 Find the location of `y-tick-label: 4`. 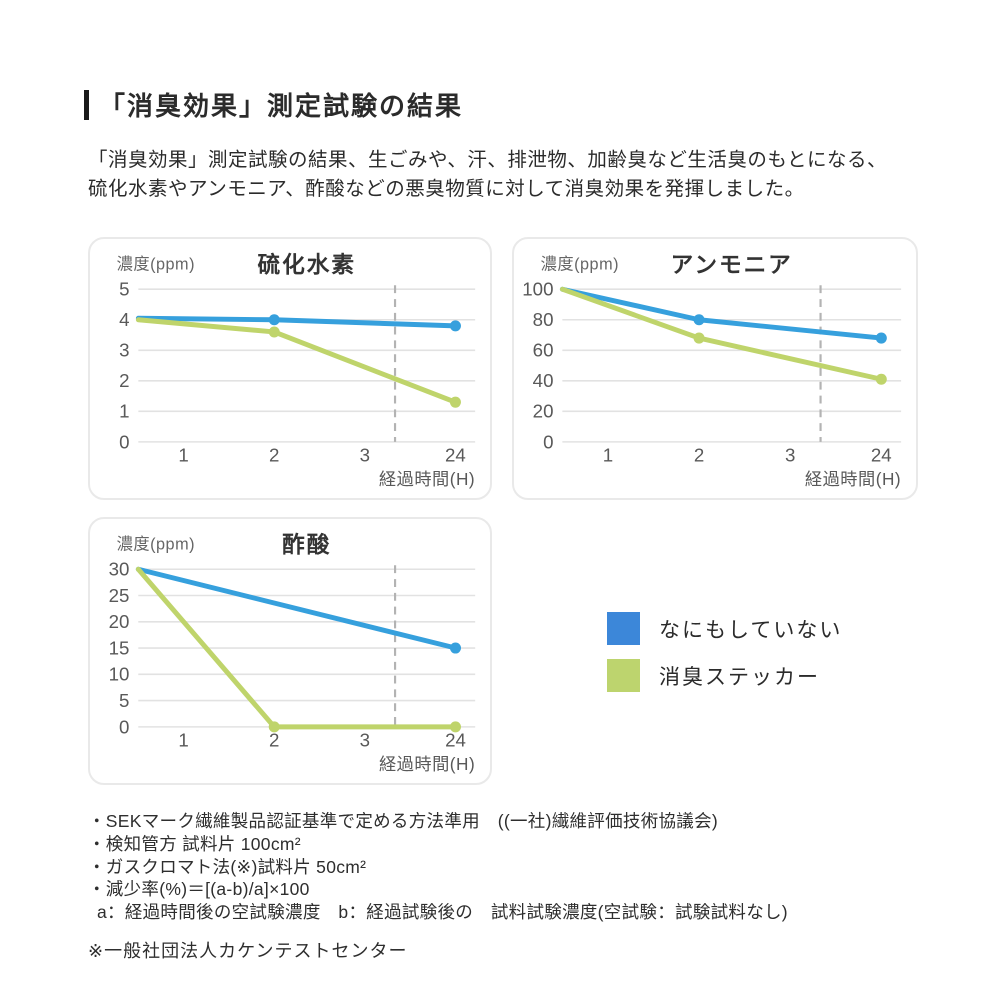

y-tick-label: 4 is located at coordinates (124, 319).